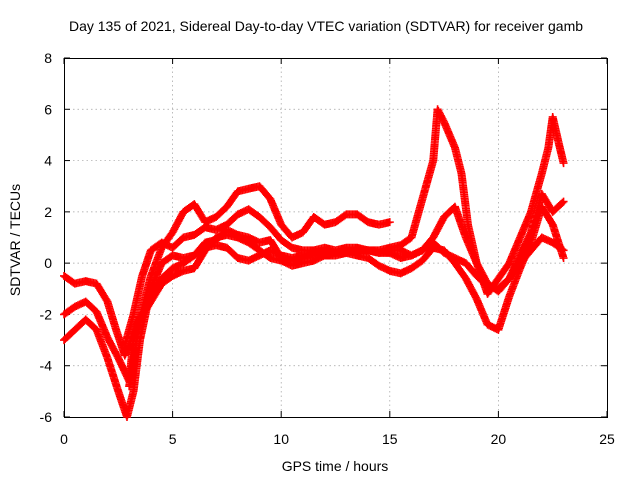 Image resolution: width=640 pixels, height=480 pixels. I want to click on x-tick-label: 5, so click(173, 439).